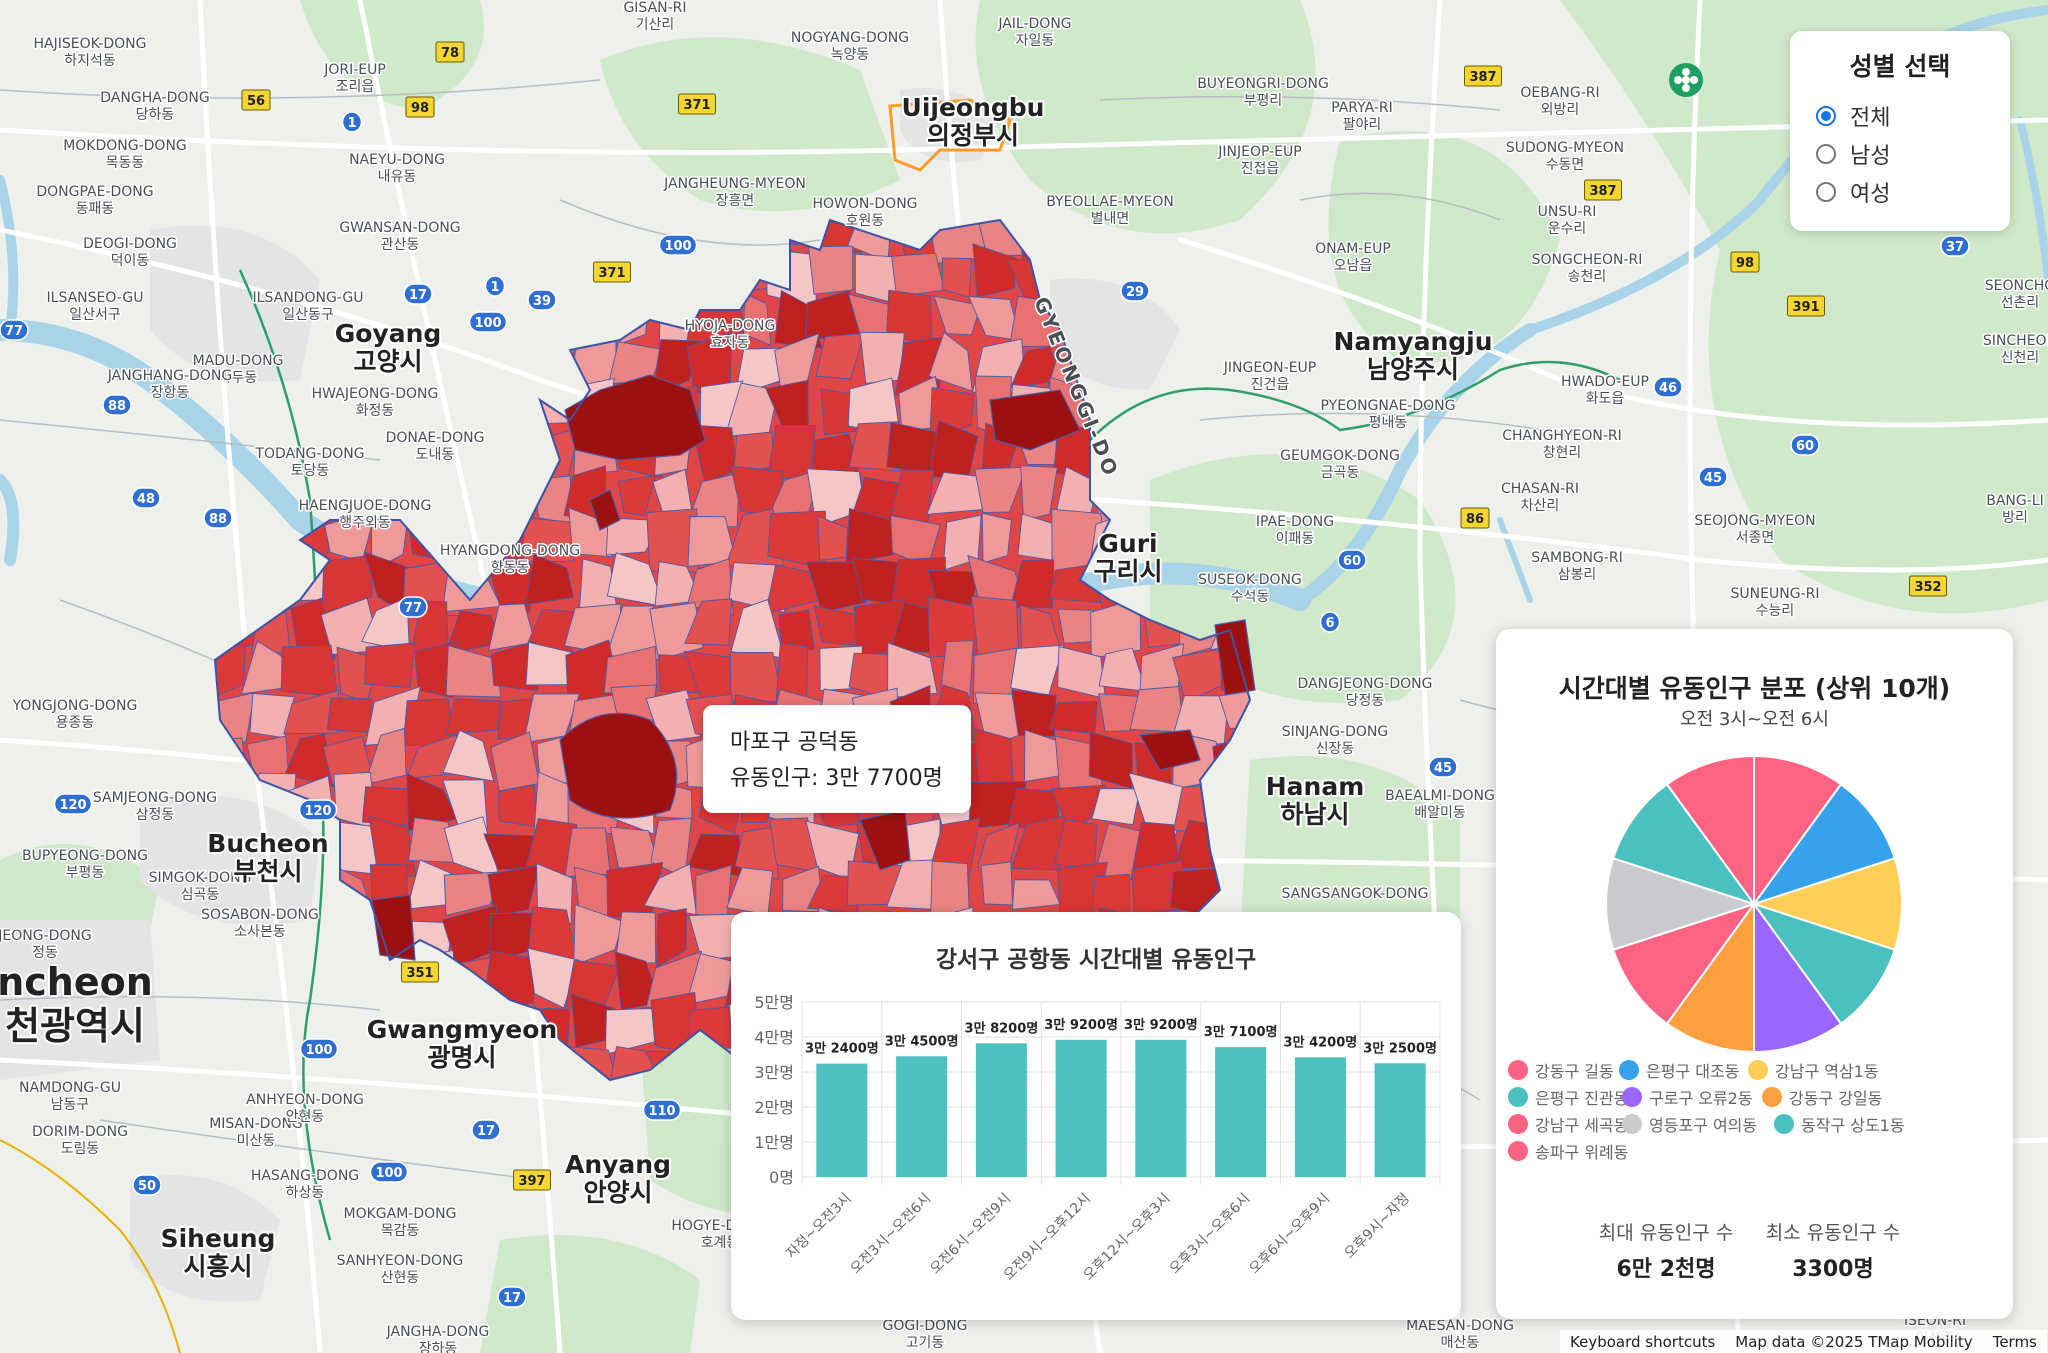 The image size is (2048, 1353). I want to click on gender-option-all: 전체, so click(1900, 116).